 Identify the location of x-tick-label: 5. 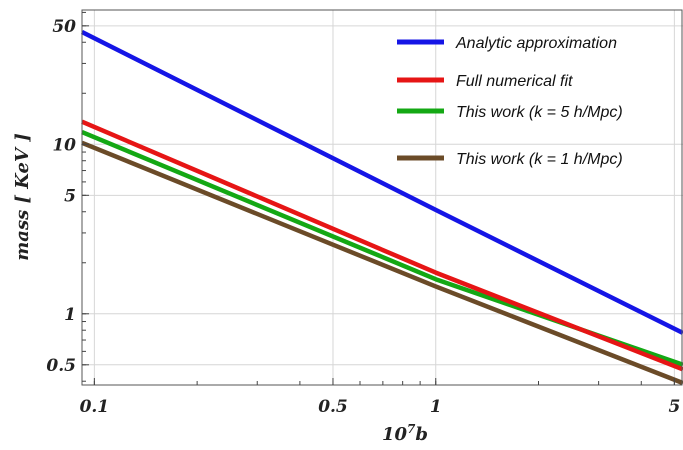
(674, 407).